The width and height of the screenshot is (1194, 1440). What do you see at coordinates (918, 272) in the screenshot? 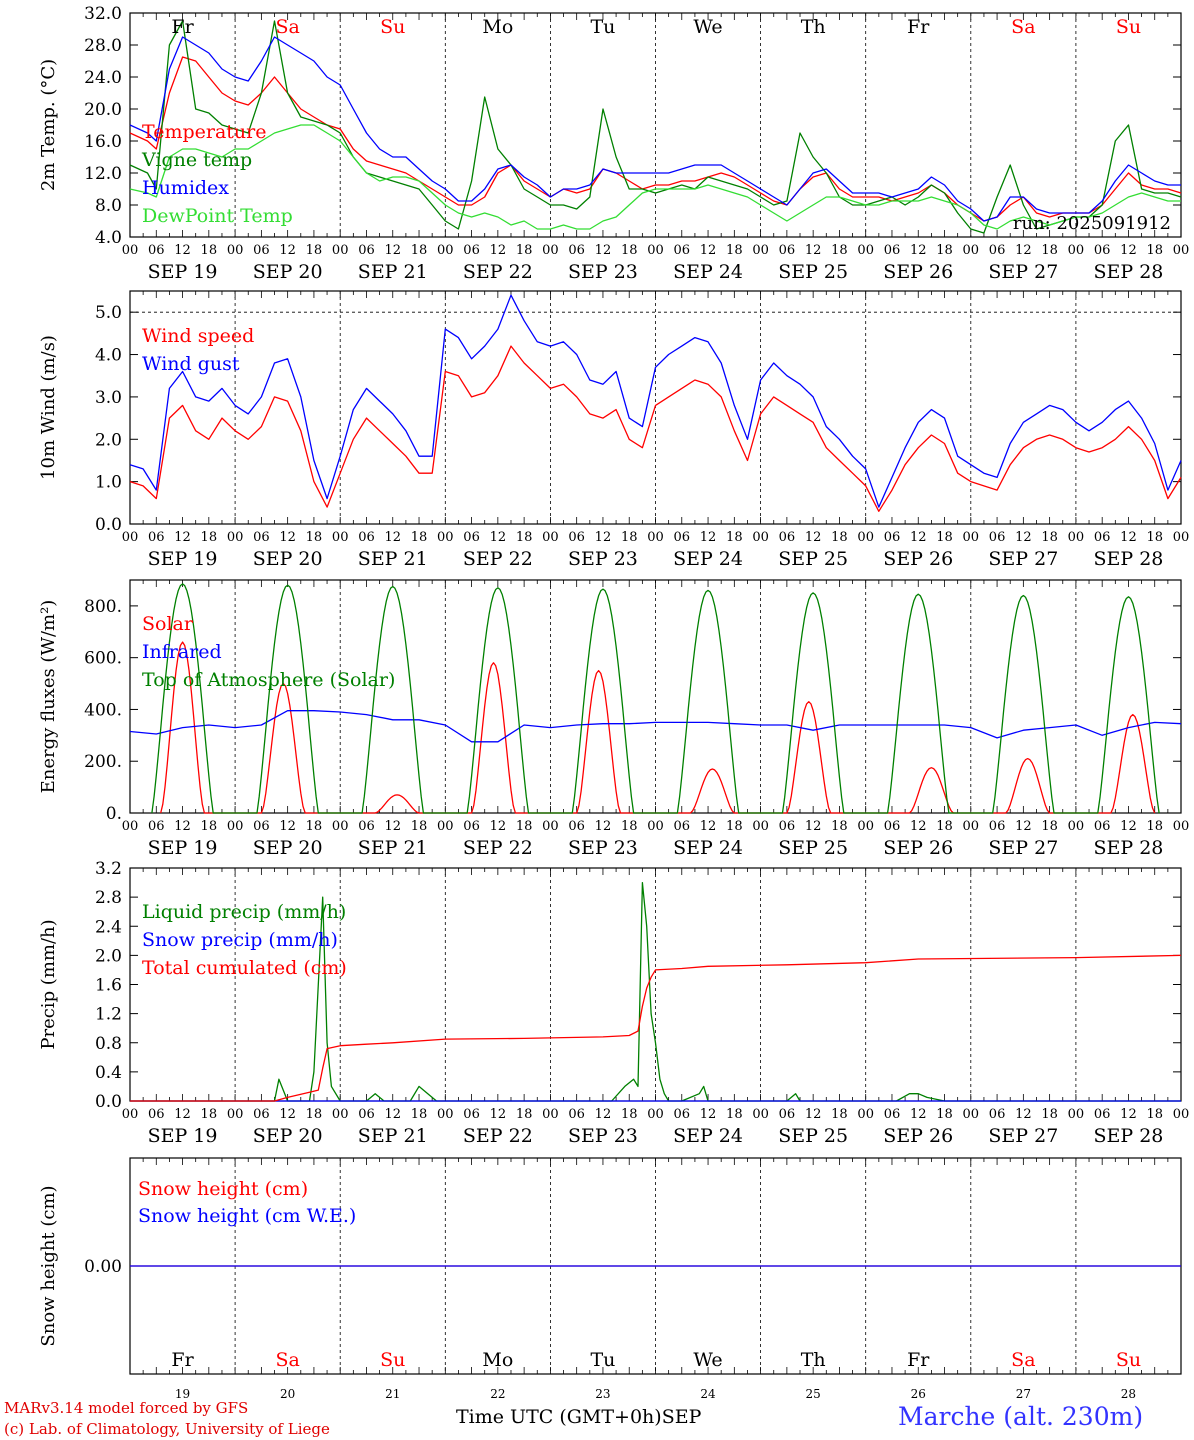
I see `date-label: SEP 26` at bounding box center [918, 272].